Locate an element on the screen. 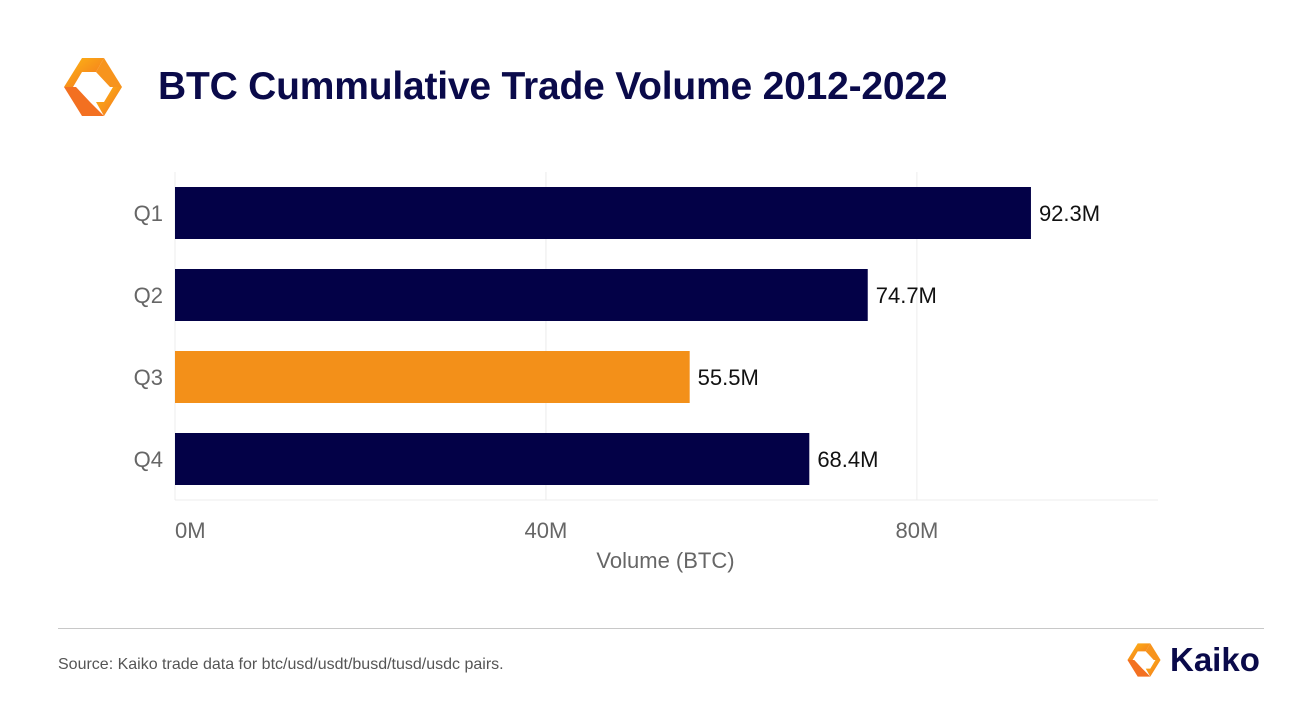  bar-q4 is located at coordinates (492, 459).